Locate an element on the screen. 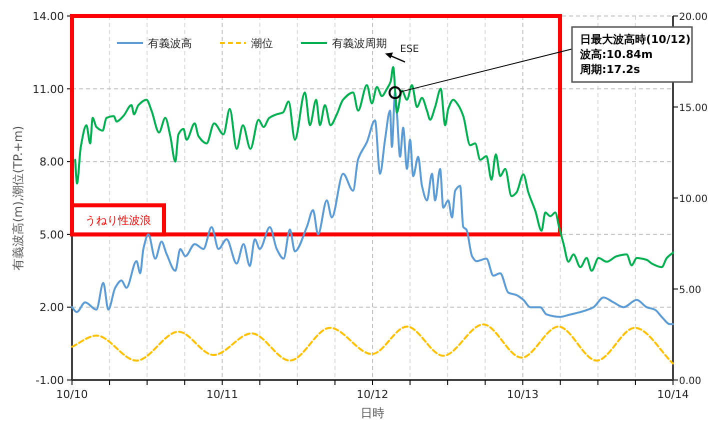 The image size is (710, 423). y2-tick-label: 15.00 is located at coordinates (693, 108).